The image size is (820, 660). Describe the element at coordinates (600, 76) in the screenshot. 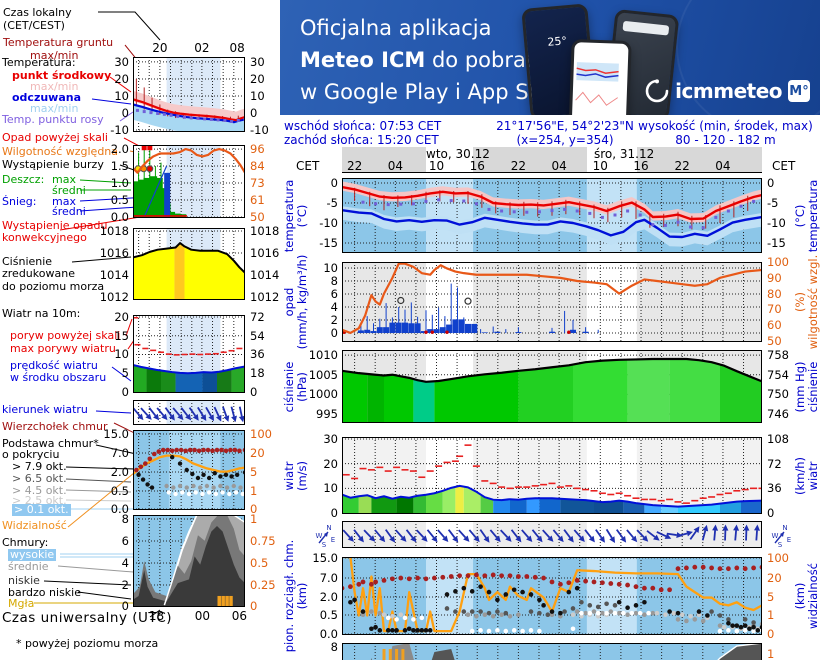

I see `phone-mockup-front` at that location.